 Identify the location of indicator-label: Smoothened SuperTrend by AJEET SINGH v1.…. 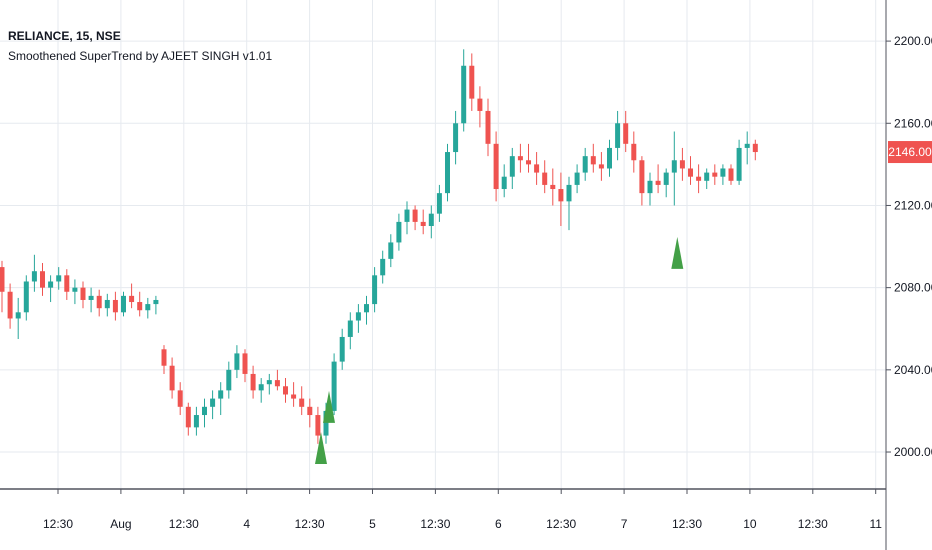
(140, 56).